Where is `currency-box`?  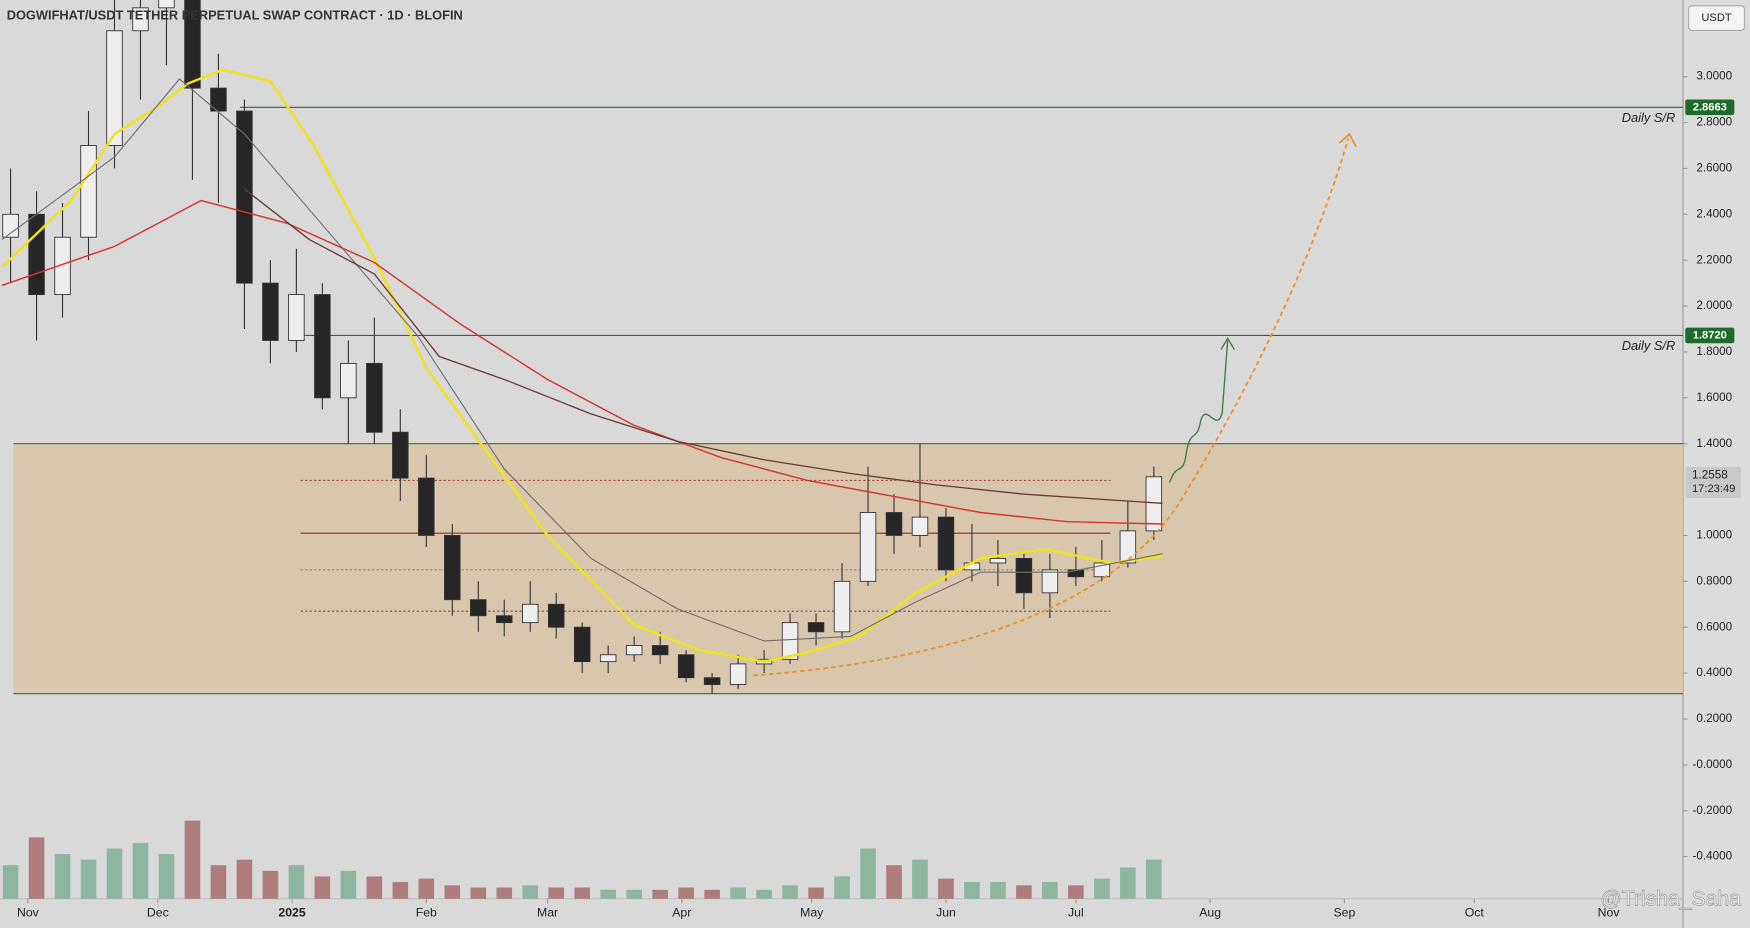
currency-box is located at coordinates (1716, 18).